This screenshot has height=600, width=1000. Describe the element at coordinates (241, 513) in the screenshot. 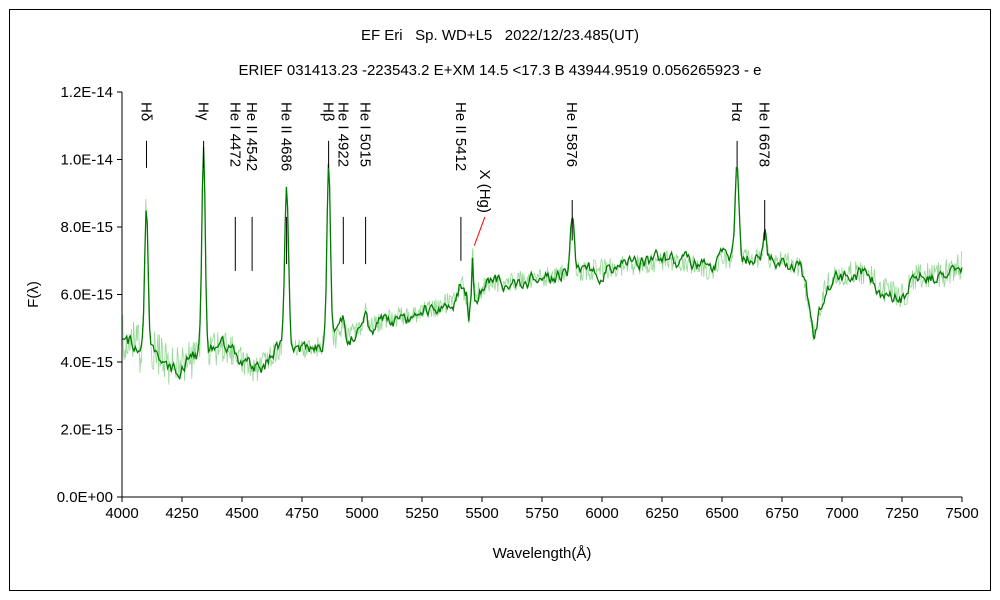

I see `x-tick-label: 4500` at that location.